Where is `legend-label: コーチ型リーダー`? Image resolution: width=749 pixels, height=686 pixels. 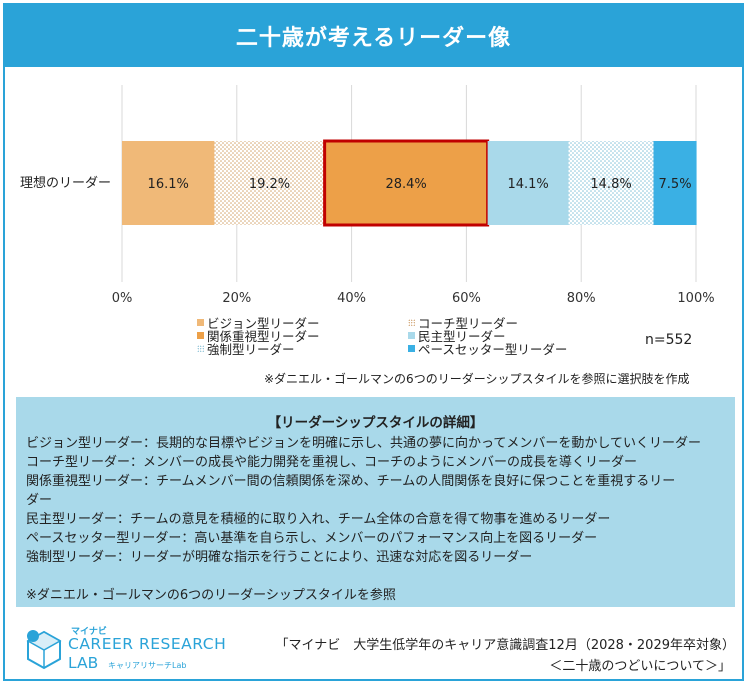 legend-label: コーチ型リーダー is located at coordinates (468, 323).